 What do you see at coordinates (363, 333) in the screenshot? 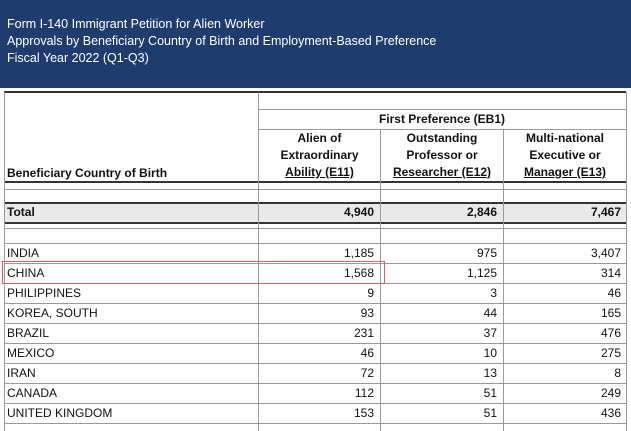
I see `cell-value: 231` at bounding box center [363, 333].